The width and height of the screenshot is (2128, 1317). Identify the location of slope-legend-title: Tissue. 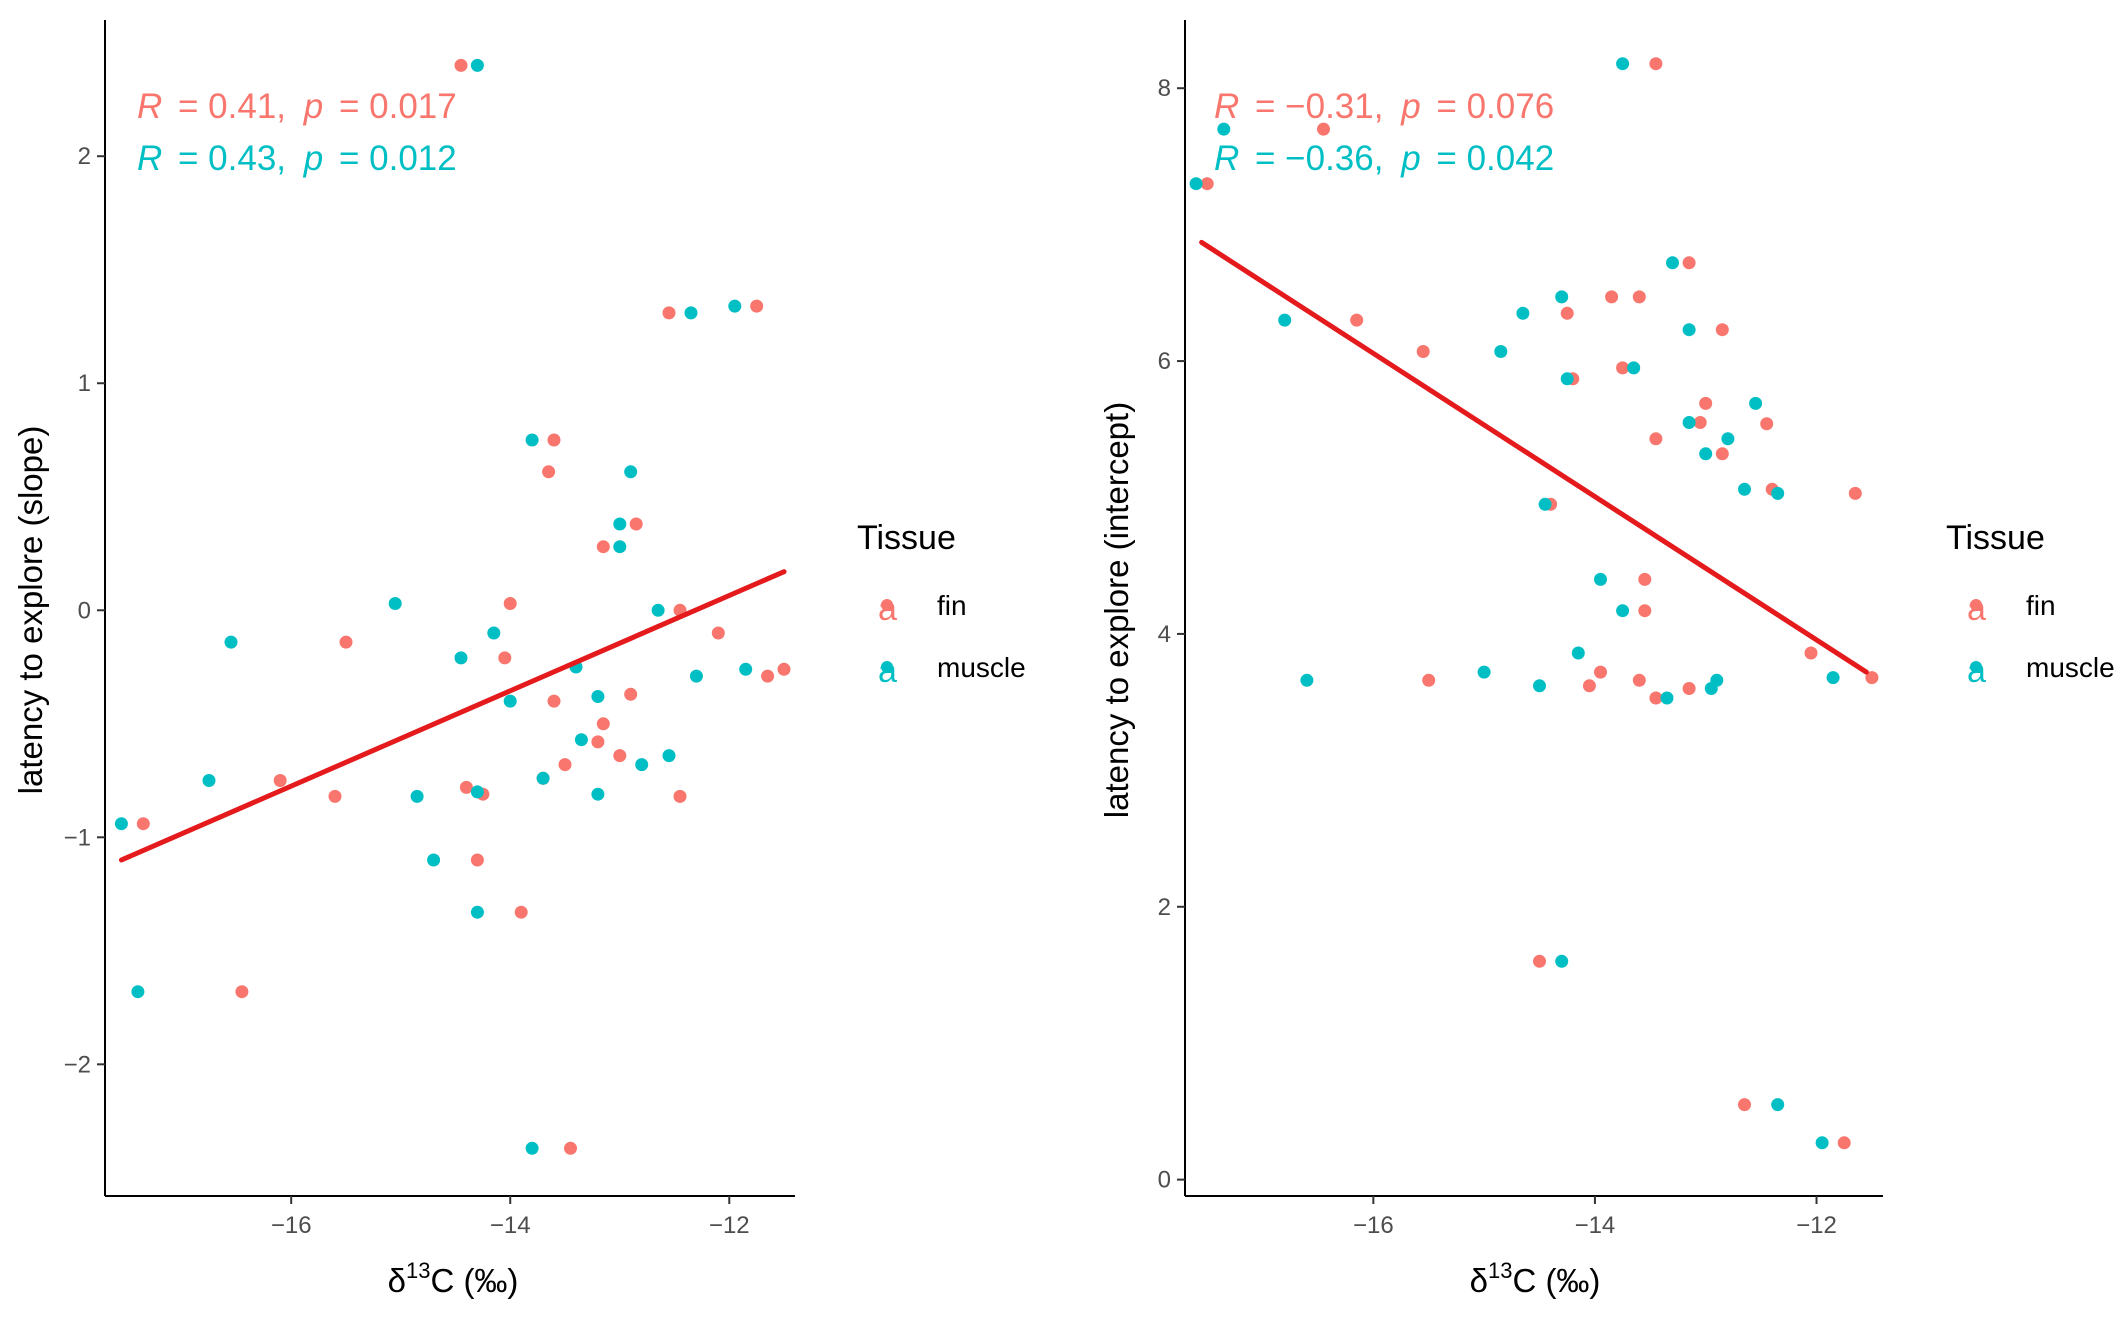
(906, 538).